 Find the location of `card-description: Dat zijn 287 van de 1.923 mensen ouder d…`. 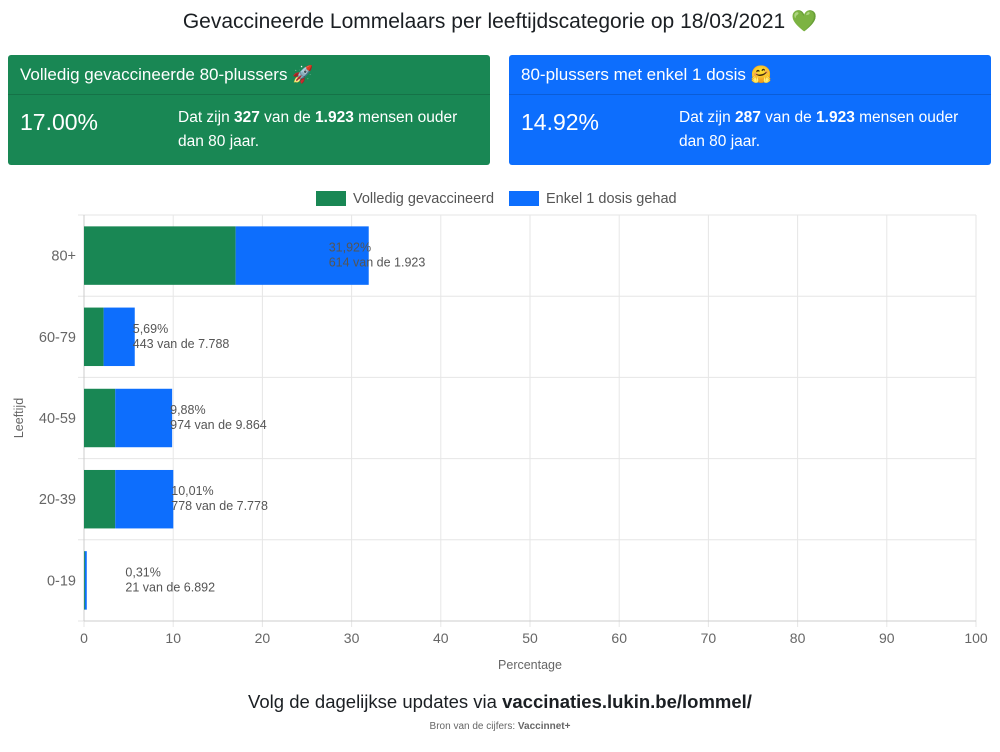

card-description: Dat zijn 287 van de 1.923 mensen ouder d… is located at coordinates (819, 129).